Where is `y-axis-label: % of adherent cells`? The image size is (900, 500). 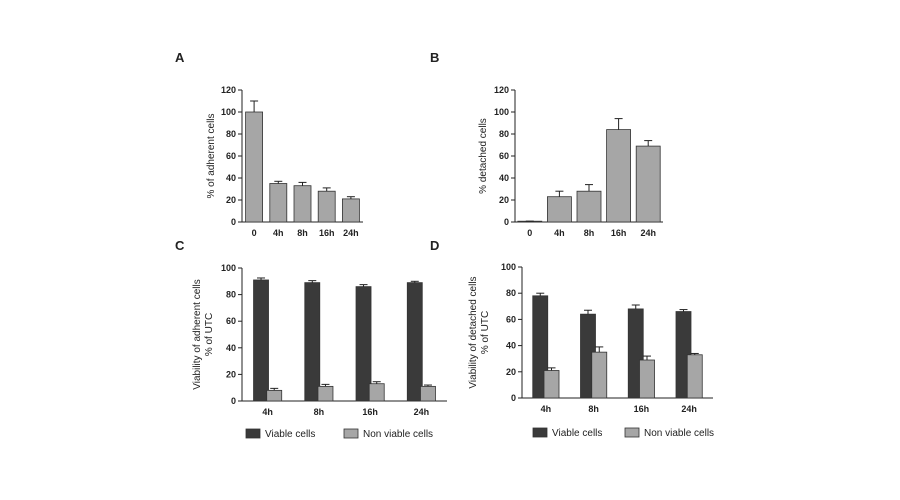
y-axis-label: % of adherent cells is located at coordinates (211, 155).